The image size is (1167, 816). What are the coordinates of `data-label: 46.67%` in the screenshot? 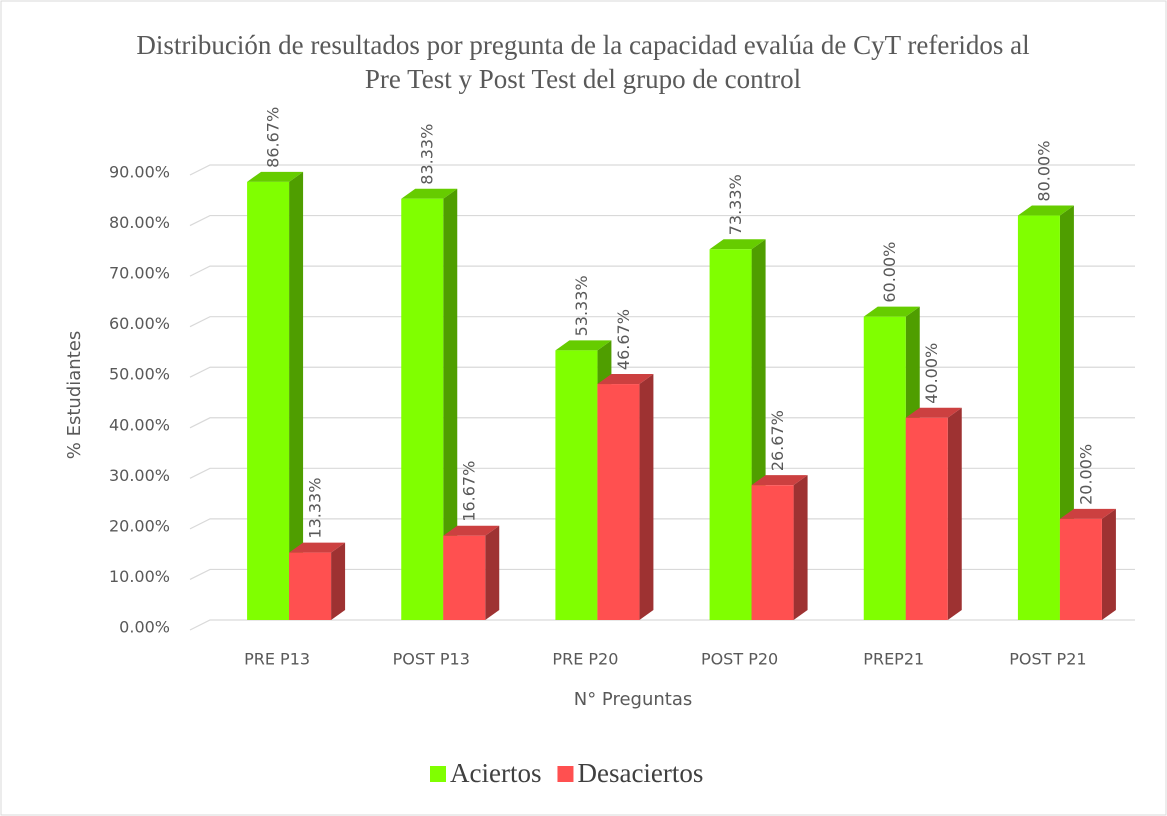 It's located at (623, 339).